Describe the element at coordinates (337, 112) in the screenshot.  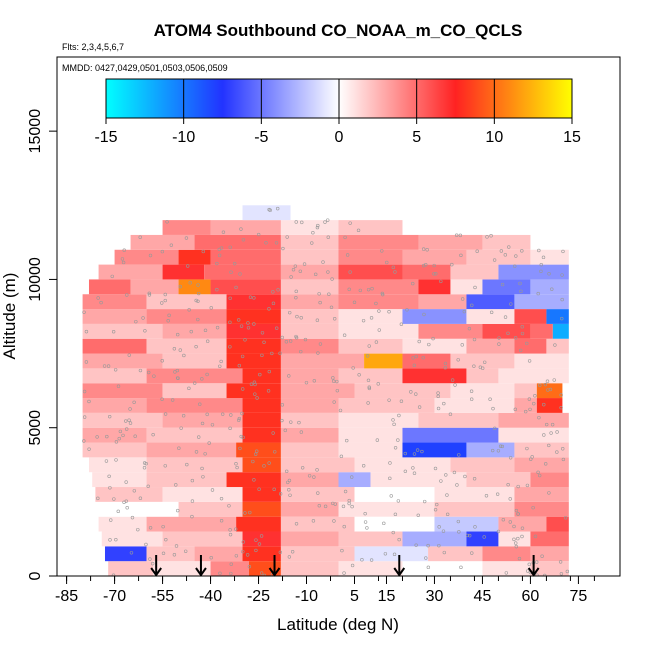
I see `colorbar: -15 -10 -5 0 5 10 15` at that location.